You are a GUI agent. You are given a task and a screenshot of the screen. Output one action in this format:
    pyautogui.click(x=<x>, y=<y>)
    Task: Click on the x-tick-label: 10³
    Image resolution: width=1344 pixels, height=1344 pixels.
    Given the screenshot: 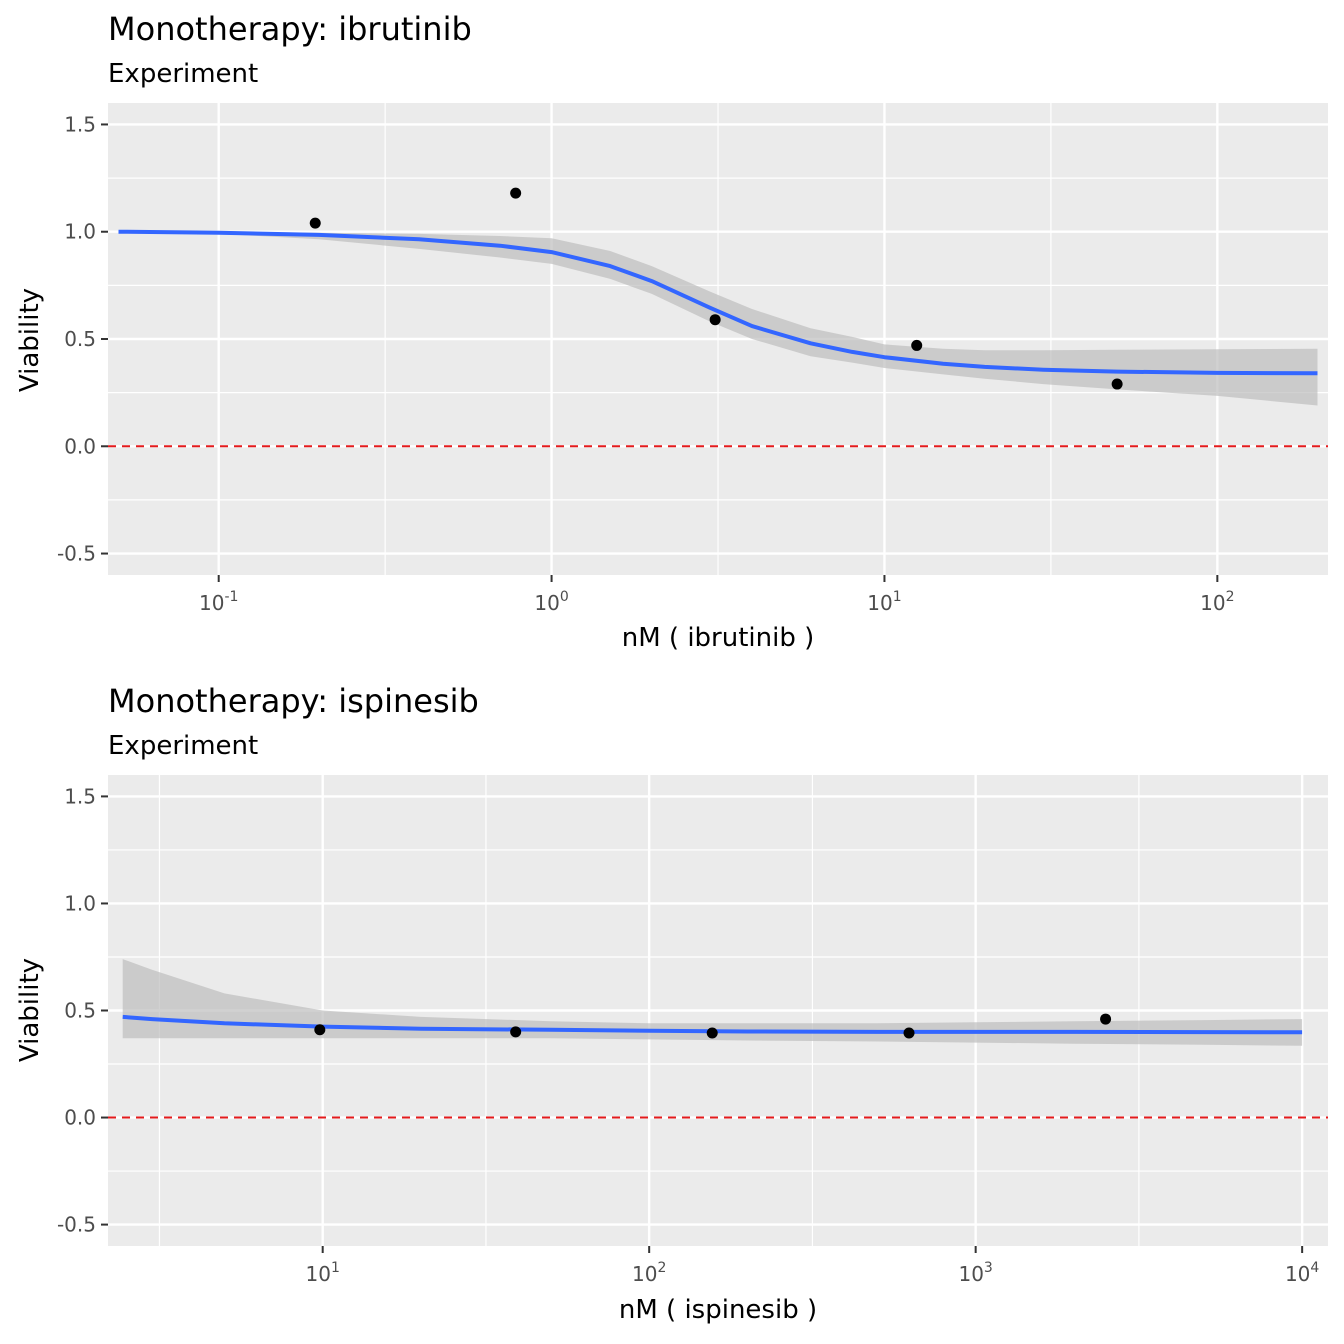 What is the action you would take?
    pyautogui.click(x=975, y=1273)
    